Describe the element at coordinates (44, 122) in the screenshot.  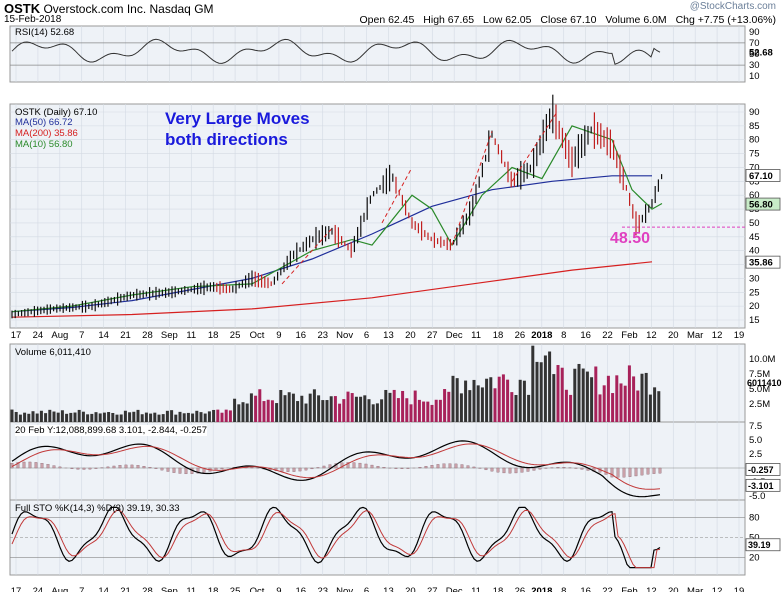
I see `ma50-label: MA(50) 66.72` at that location.